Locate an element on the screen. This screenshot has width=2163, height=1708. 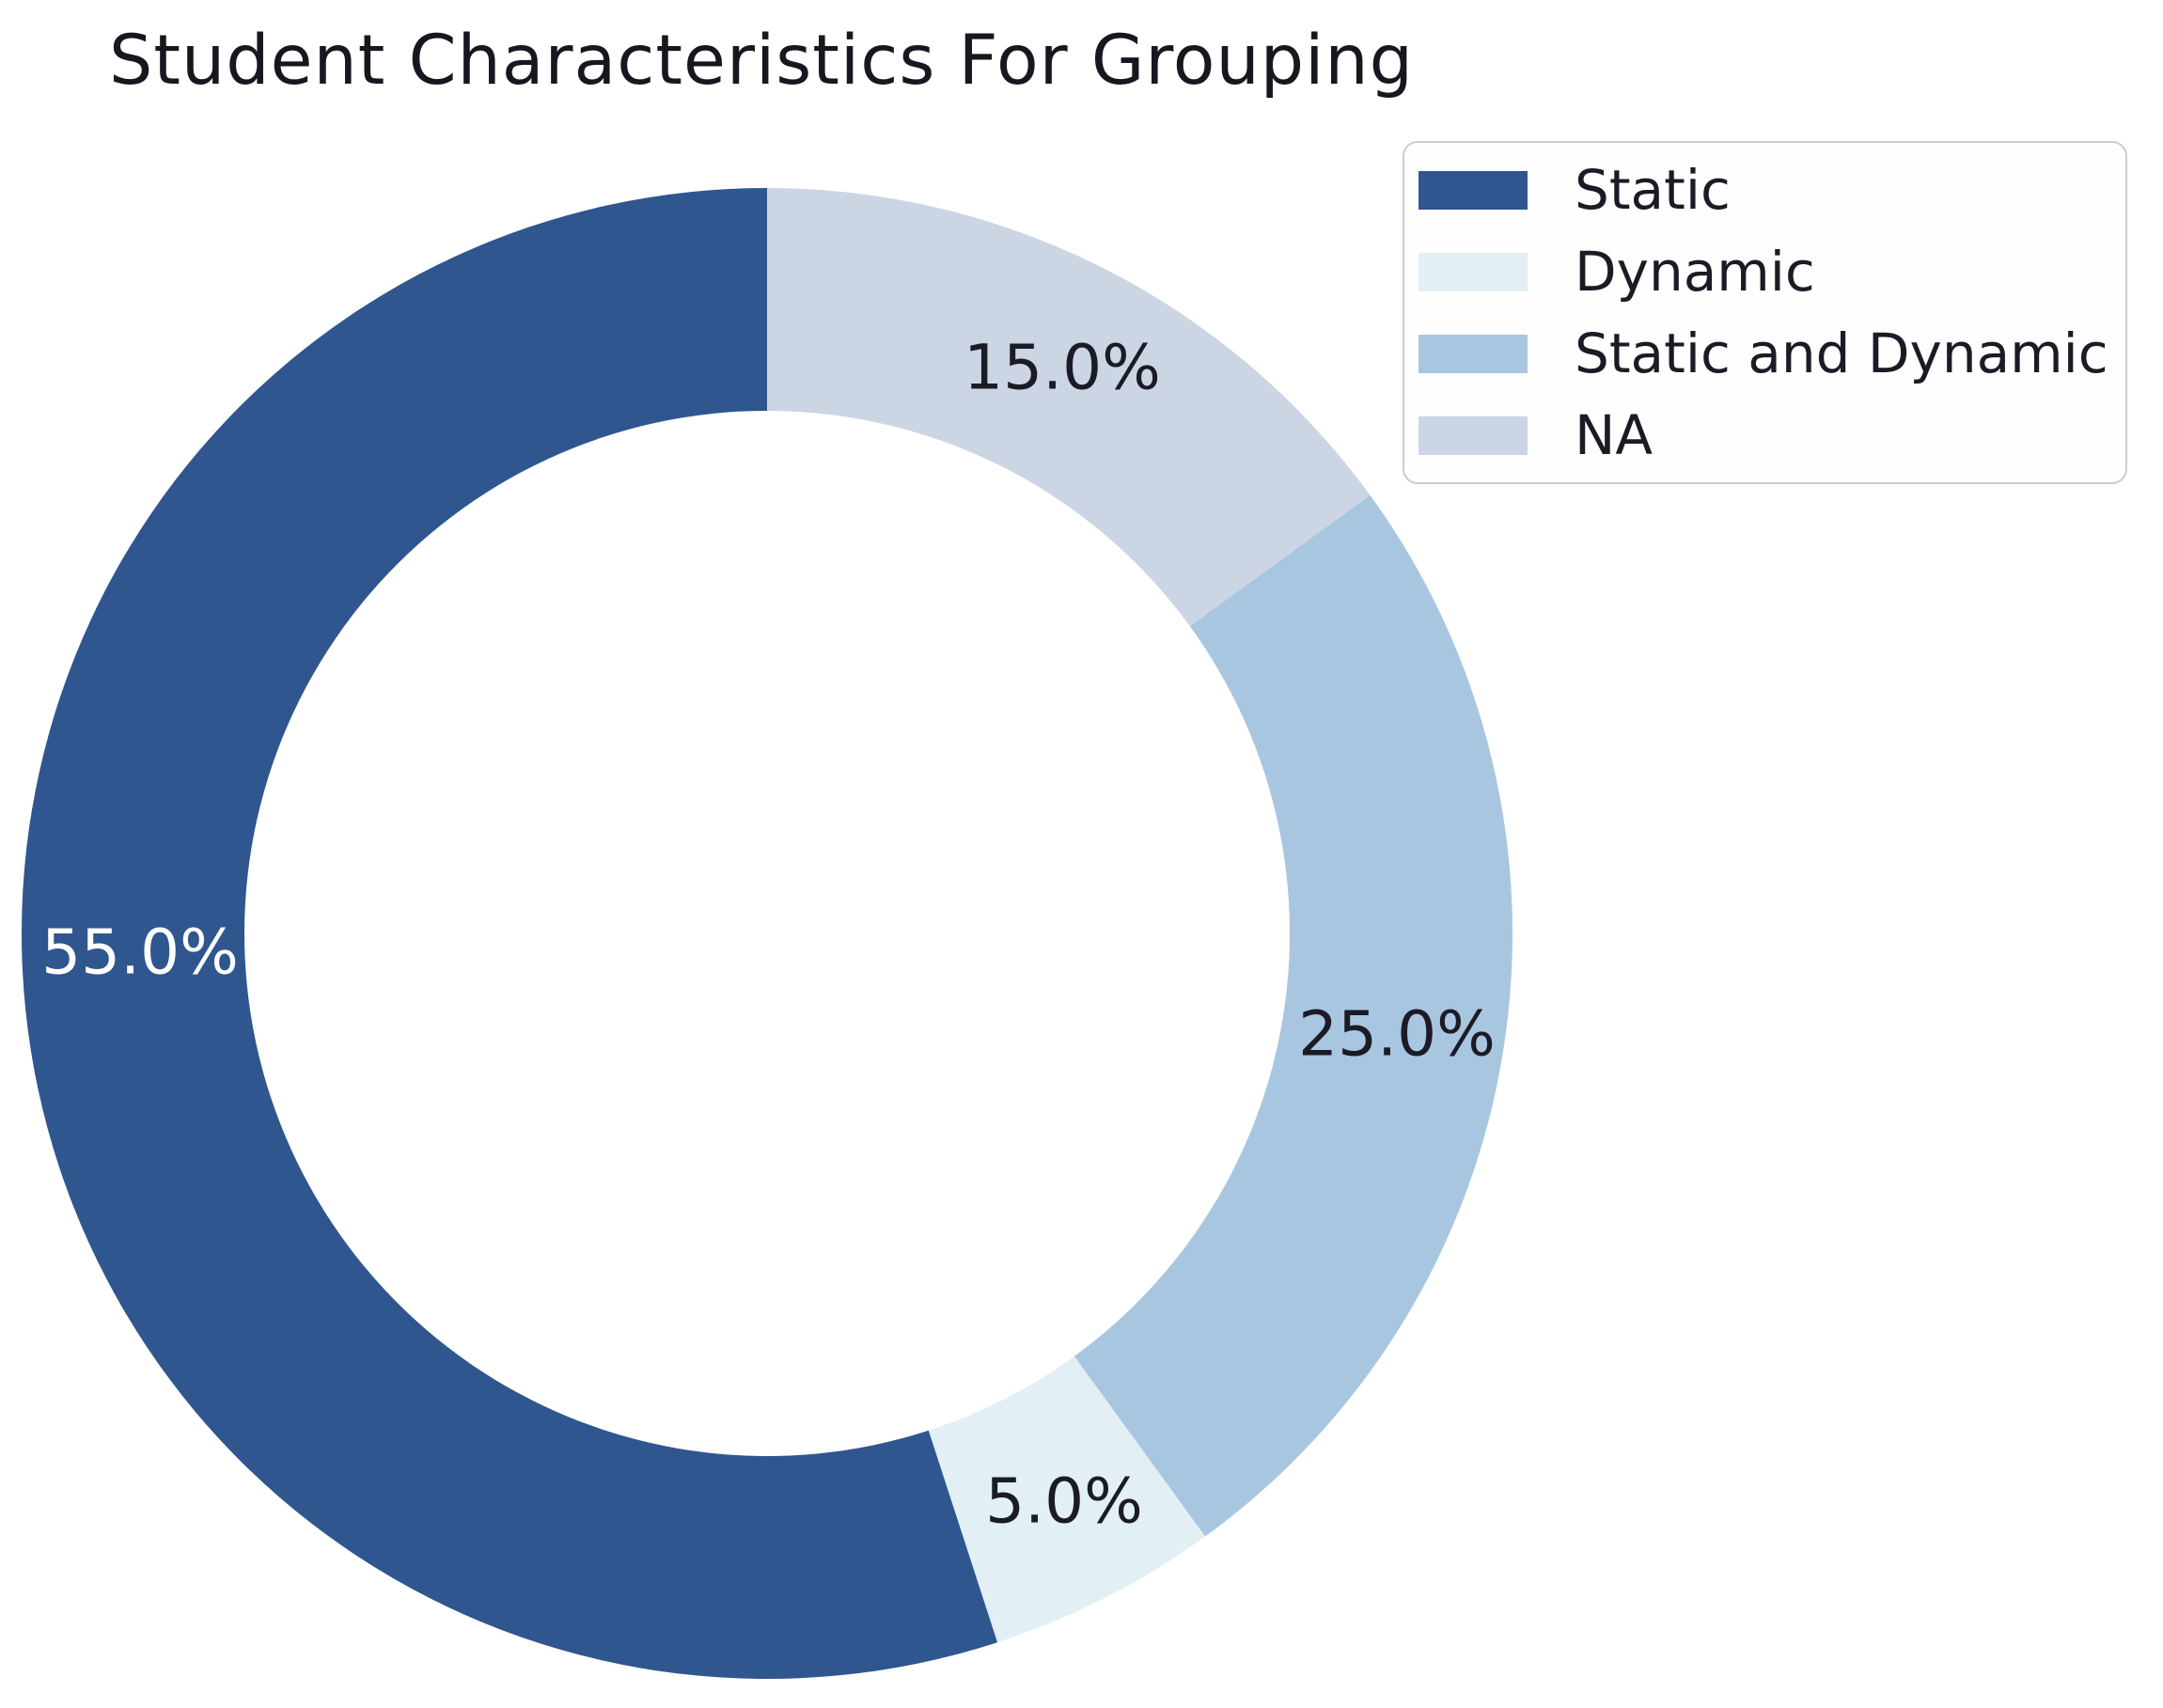
legend-label-static-and-dynamic: Static and Dynamic is located at coordinates (1841, 353).